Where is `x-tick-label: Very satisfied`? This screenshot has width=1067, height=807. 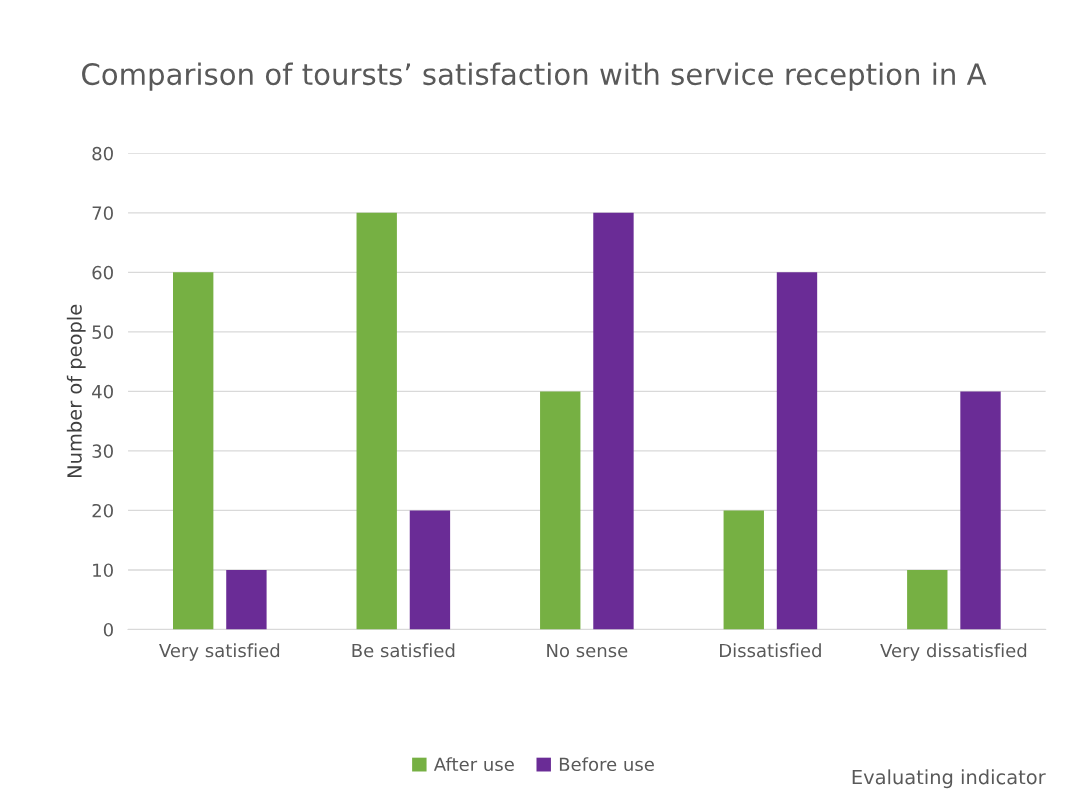
x-tick-label: Very satisfied is located at coordinates (219, 652).